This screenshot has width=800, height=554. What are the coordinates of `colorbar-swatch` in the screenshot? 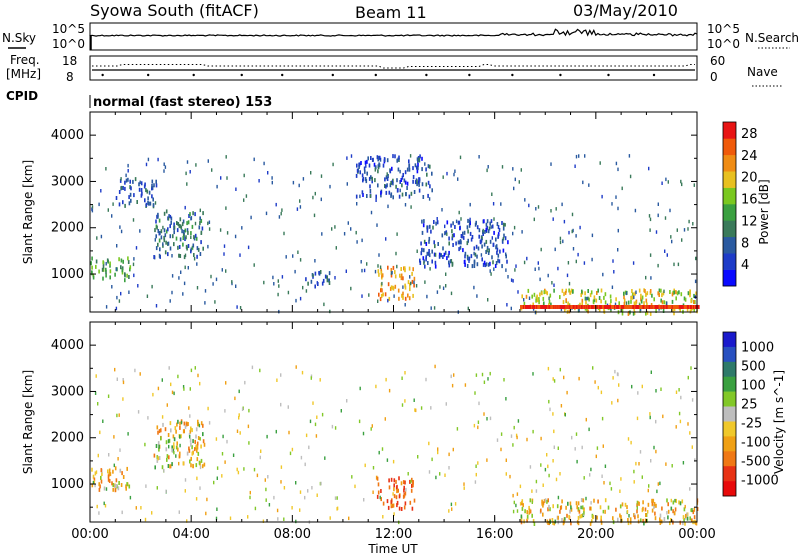 It's located at (729, 414).